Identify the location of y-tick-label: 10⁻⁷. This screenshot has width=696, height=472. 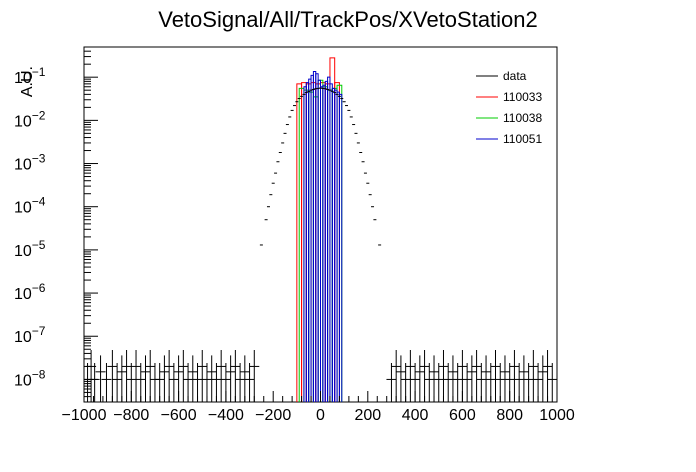
(30, 335).